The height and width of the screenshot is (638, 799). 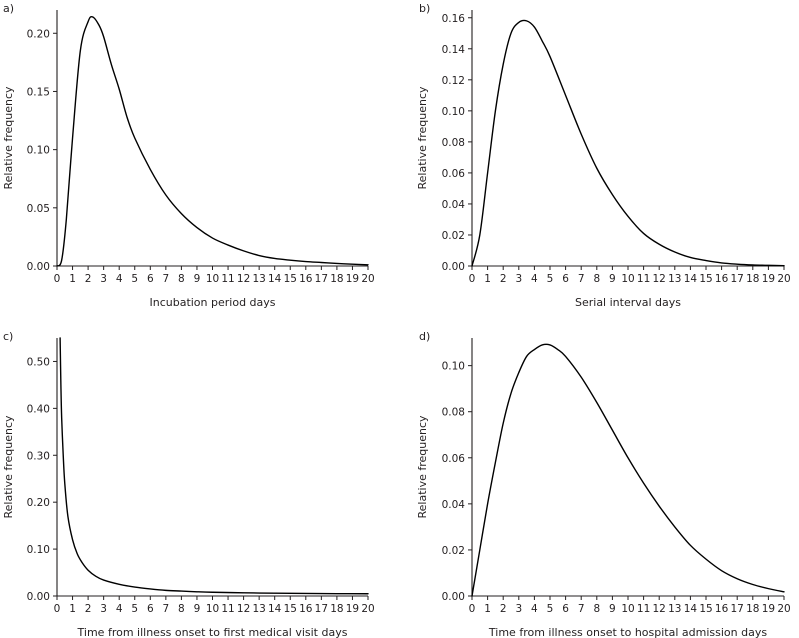 What do you see at coordinates (38, 362) in the screenshot?
I see `y-tick-label: 0.50` at bounding box center [38, 362].